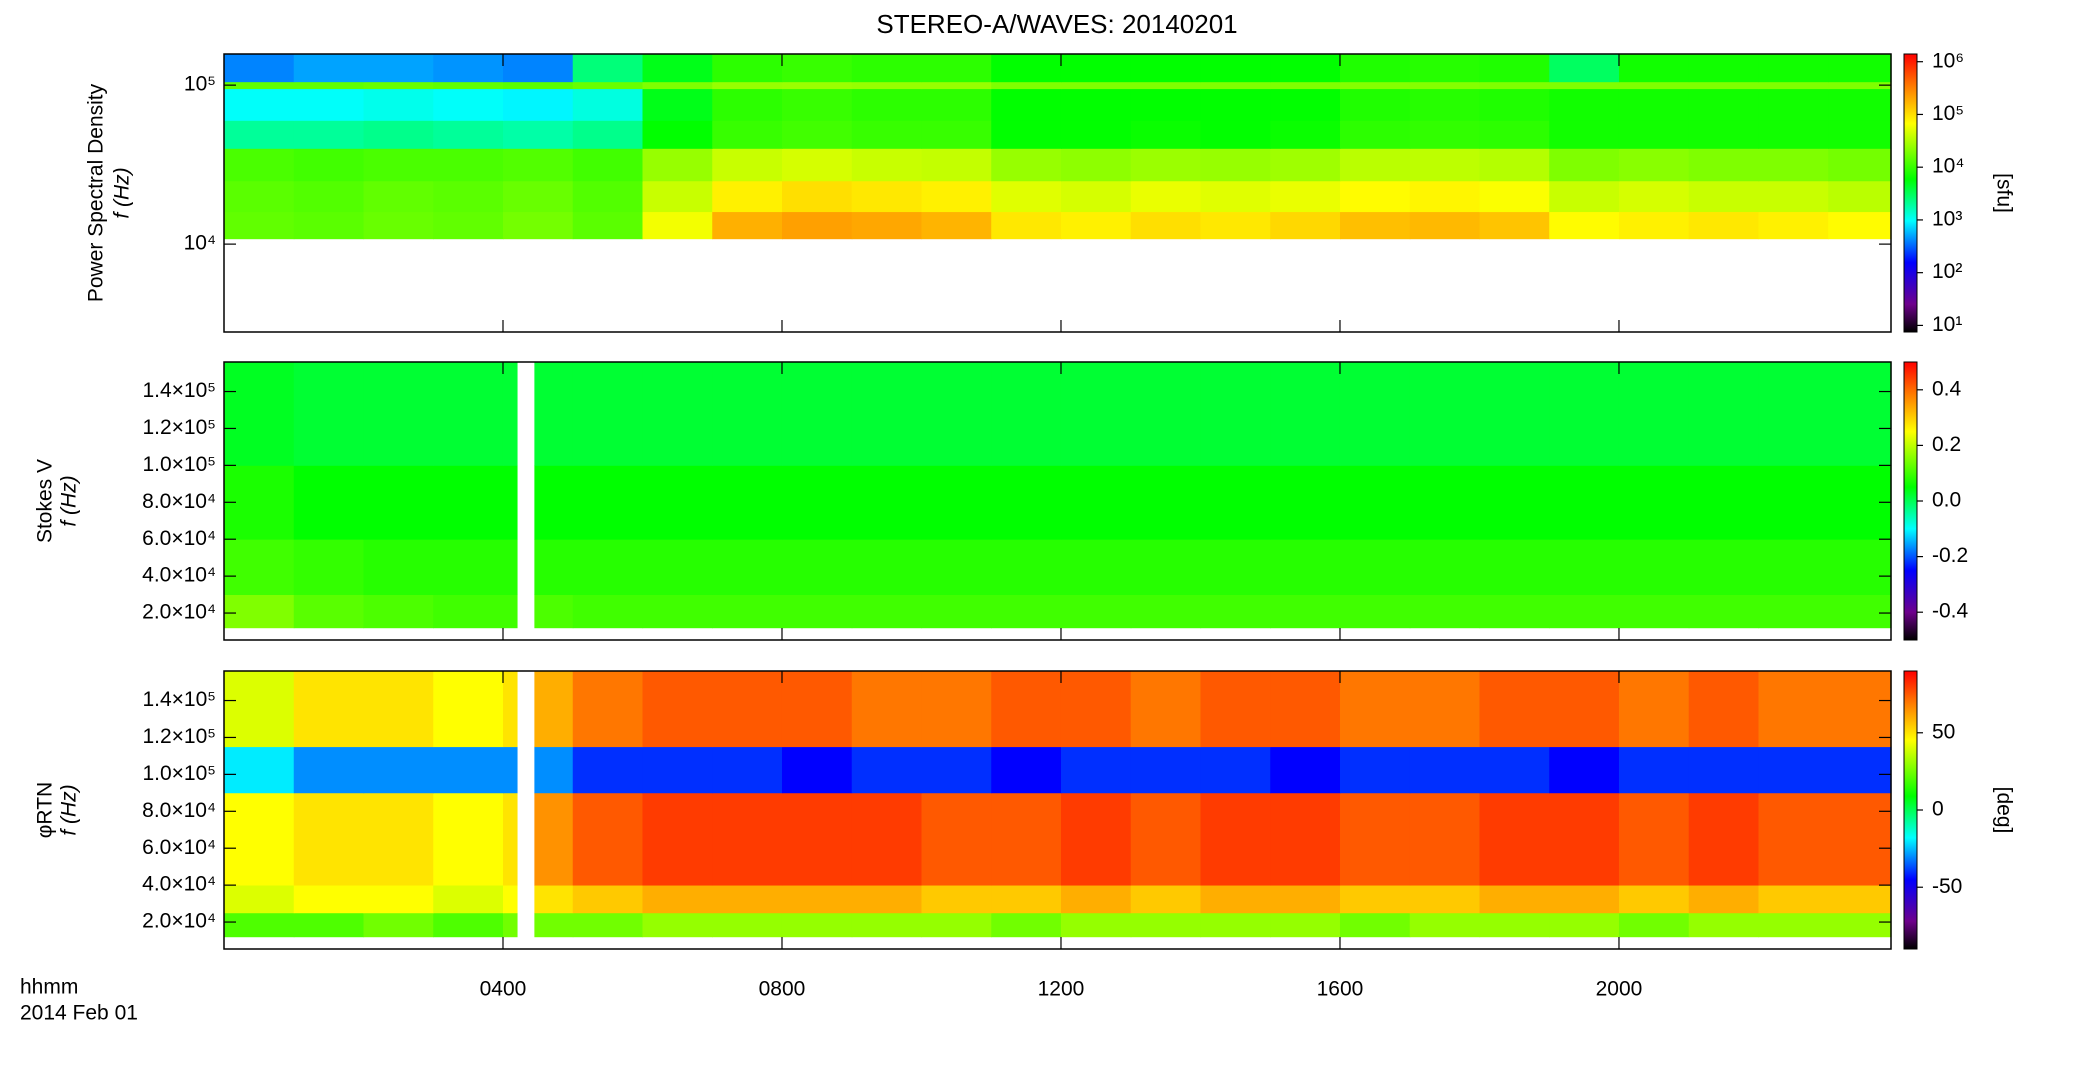 The height and width of the screenshot is (1080, 2096). I want to click on colorbar-tick-label: 0.4, so click(1947, 388).